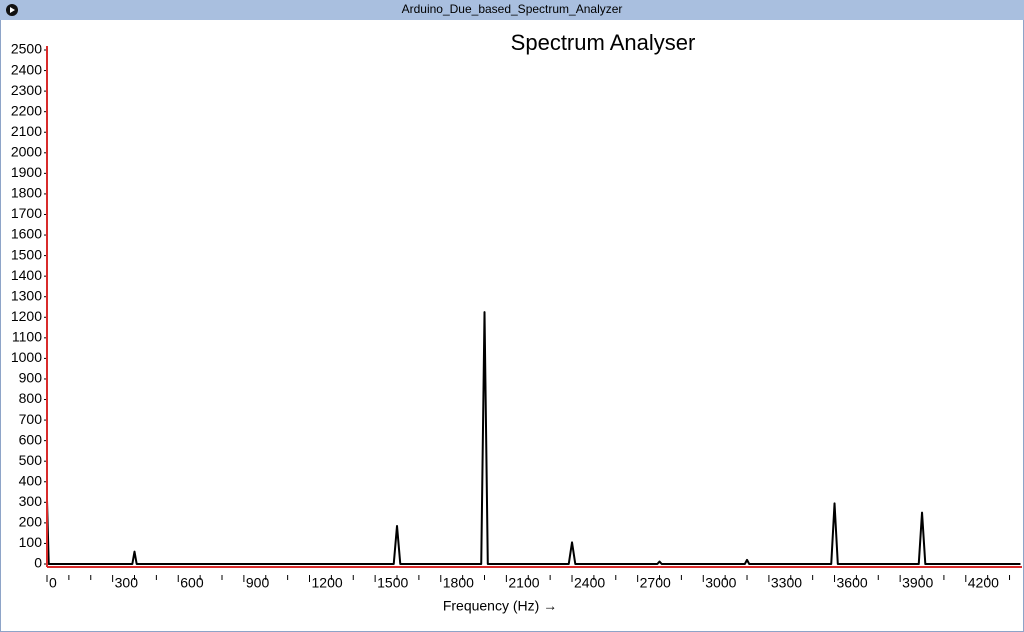  What do you see at coordinates (31, 501) in the screenshot?
I see `y-tick-label: 300` at bounding box center [31, 501].